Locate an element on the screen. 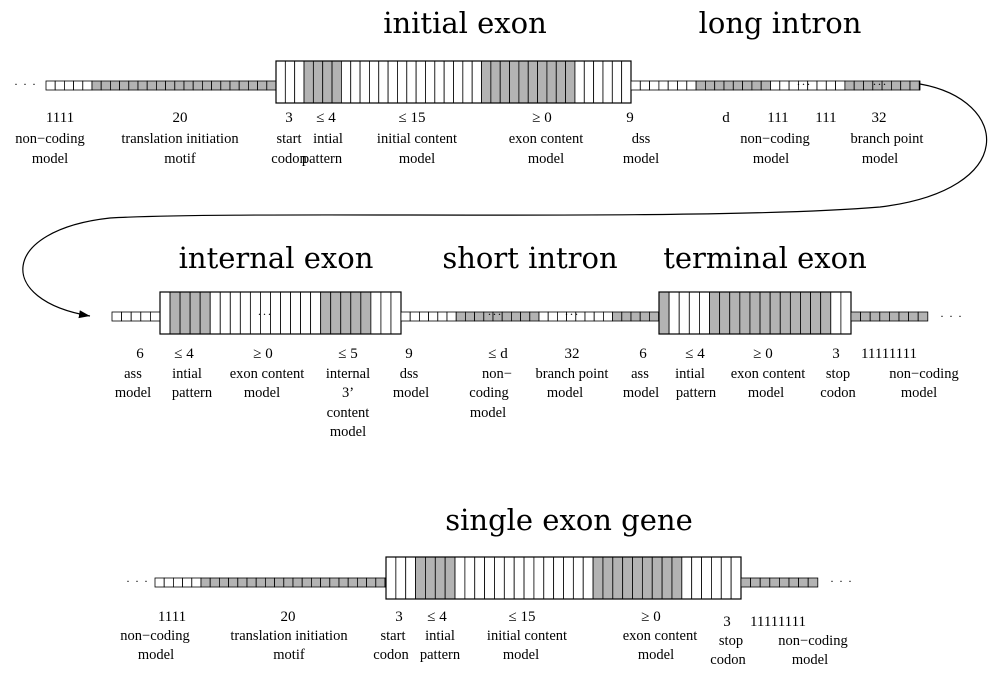  gap-dots: ··· is located at coordinates (572, 314).